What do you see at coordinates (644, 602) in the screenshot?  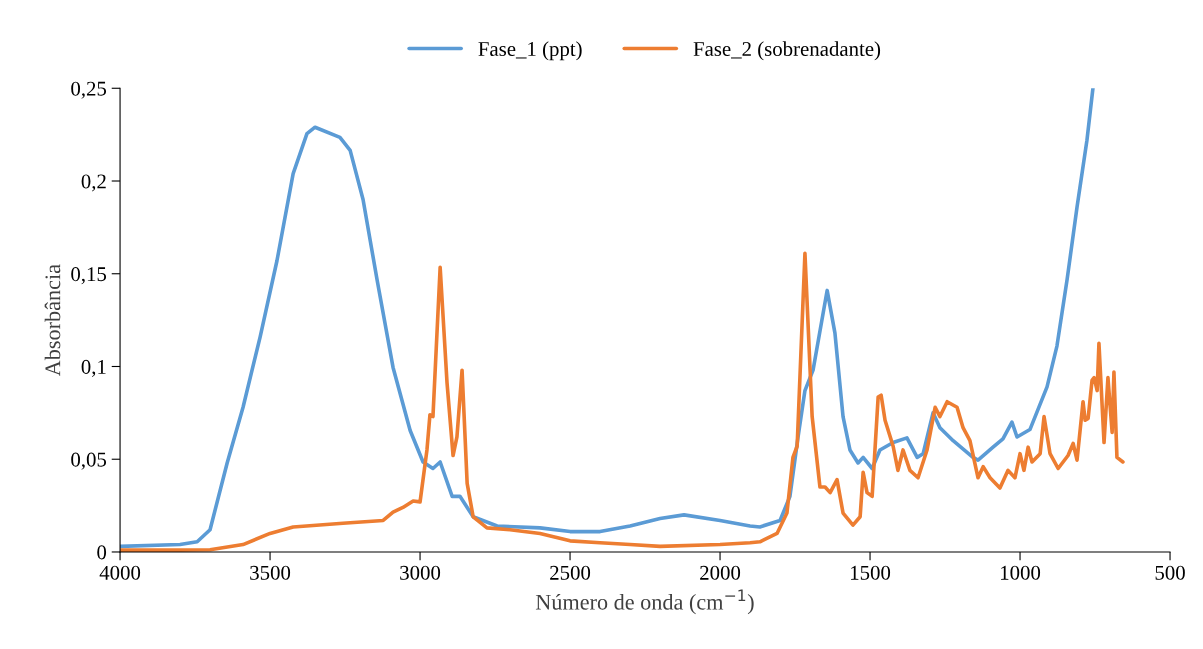 I see `x-axis-title: Número de onda (cm$^{−1}$)` at bounding box center [644, 602].